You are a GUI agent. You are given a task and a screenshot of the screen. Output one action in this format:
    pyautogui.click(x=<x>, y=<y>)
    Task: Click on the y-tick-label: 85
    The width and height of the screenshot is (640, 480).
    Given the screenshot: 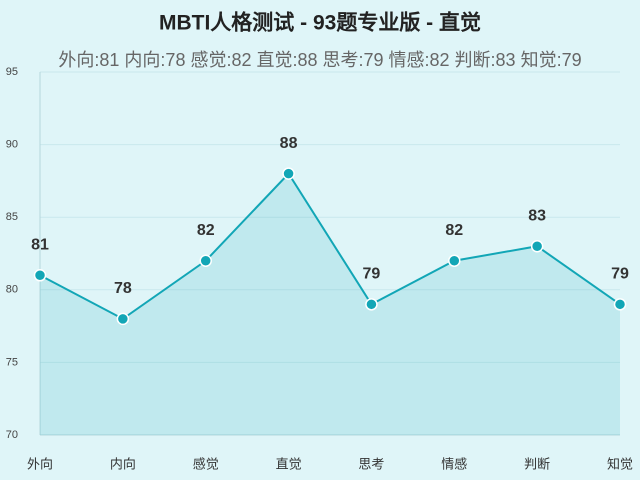 What is the action you would take?
    pyautogui.click(x=12, y=217)
    